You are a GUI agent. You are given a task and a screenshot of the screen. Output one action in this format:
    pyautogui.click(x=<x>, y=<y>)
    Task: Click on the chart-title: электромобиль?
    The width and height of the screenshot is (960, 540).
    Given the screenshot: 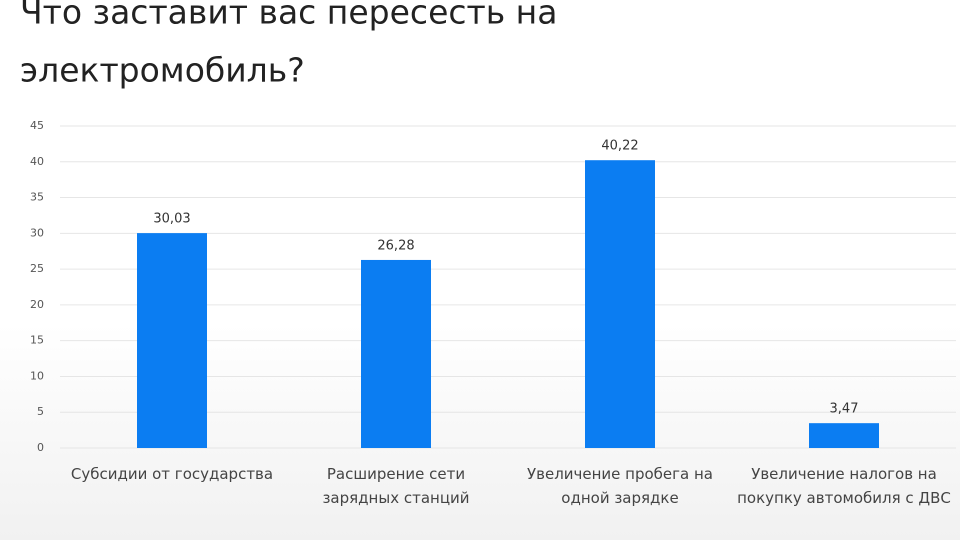 What is the action you would take?
    pyautogui.click(x=162, y=70)
    